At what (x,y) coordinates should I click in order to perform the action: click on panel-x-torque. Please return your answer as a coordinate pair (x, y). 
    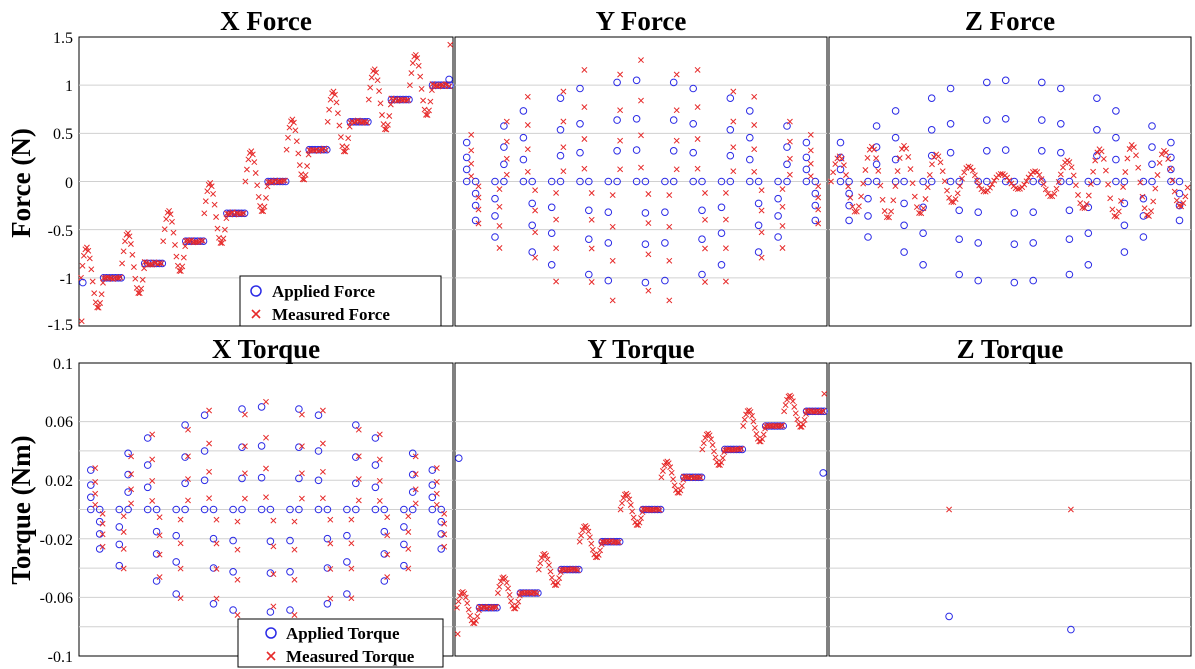
    Looking at the image, I should click on (266, 509).